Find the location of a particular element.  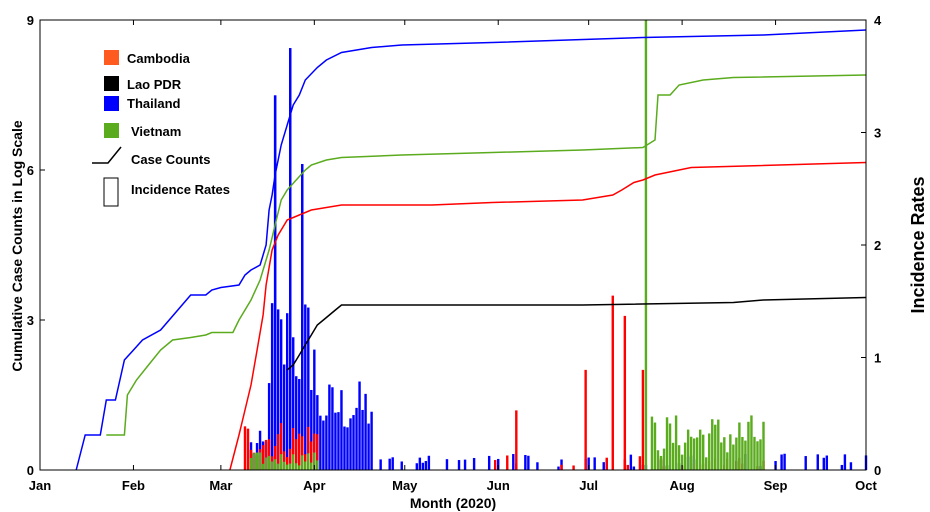

left-y-tick-label: 9 is located at coordinates (30, 20).